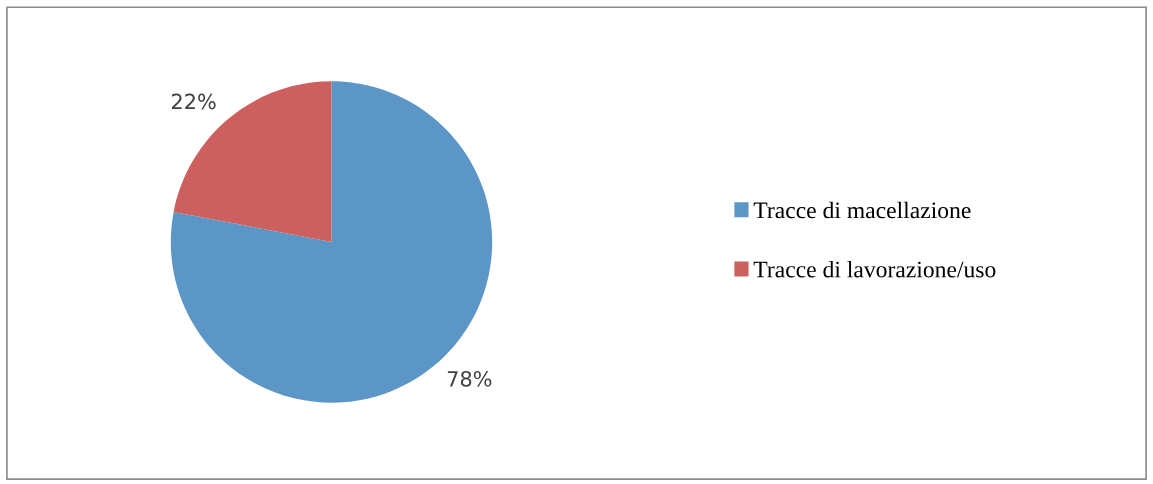 The width and height of the screenshot is (1153, 484). Describe the element at coordinates (193, 101) in the screenshot. I see `data-label: 22%` at that location.